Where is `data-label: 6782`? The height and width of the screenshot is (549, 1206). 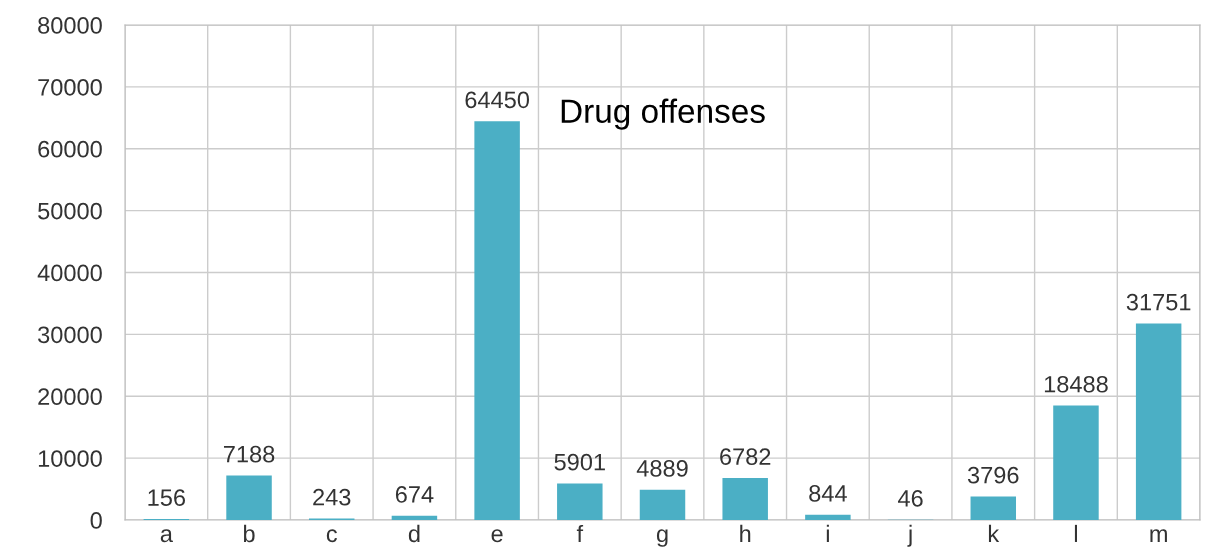 data-label: 6782 is located at coordinates (745, 457).